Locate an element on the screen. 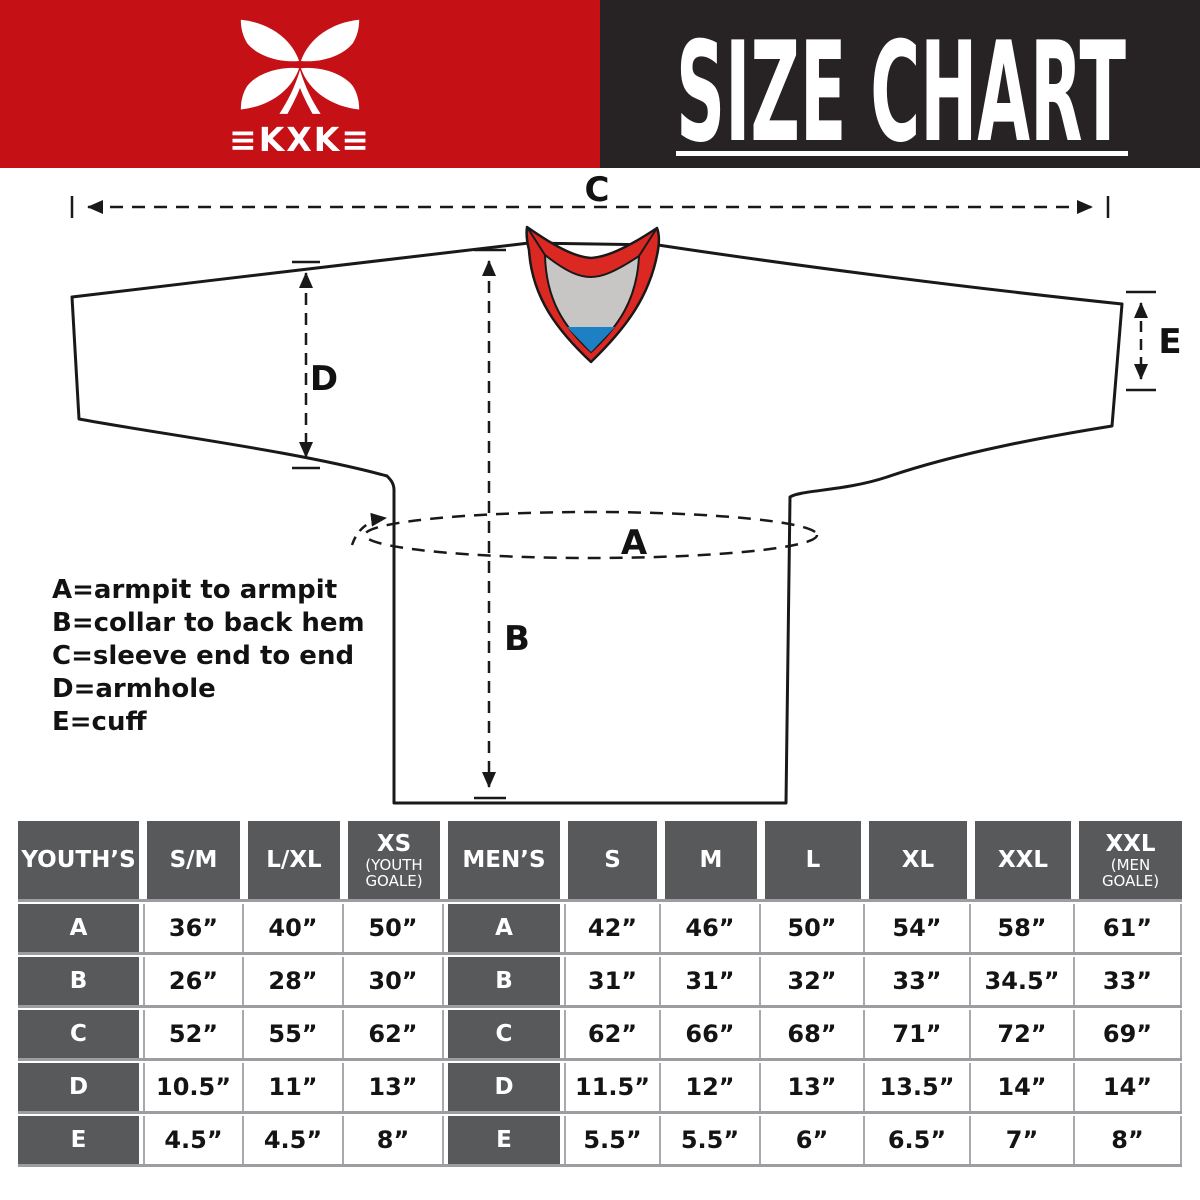  youth-size-header: S/M is located at coordinates (193, 860).